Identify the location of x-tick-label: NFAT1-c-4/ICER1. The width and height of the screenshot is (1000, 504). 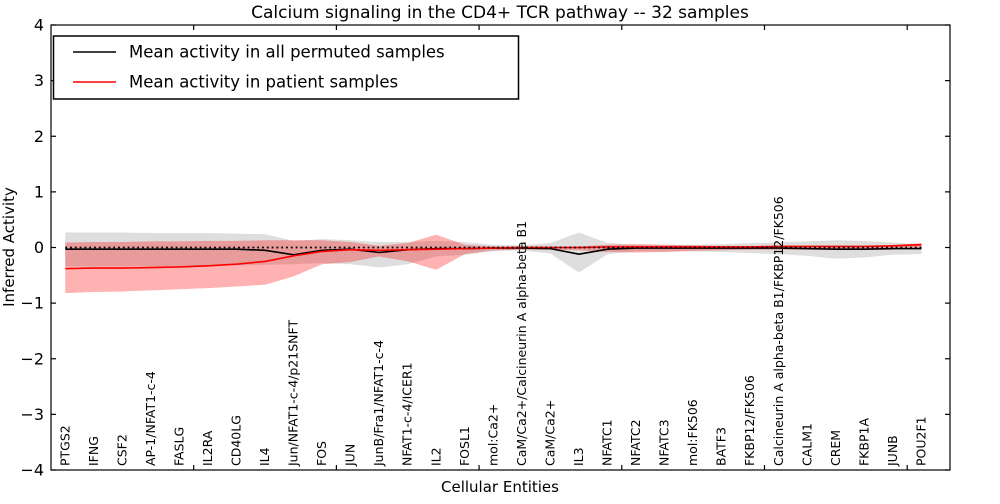
(407, 414).